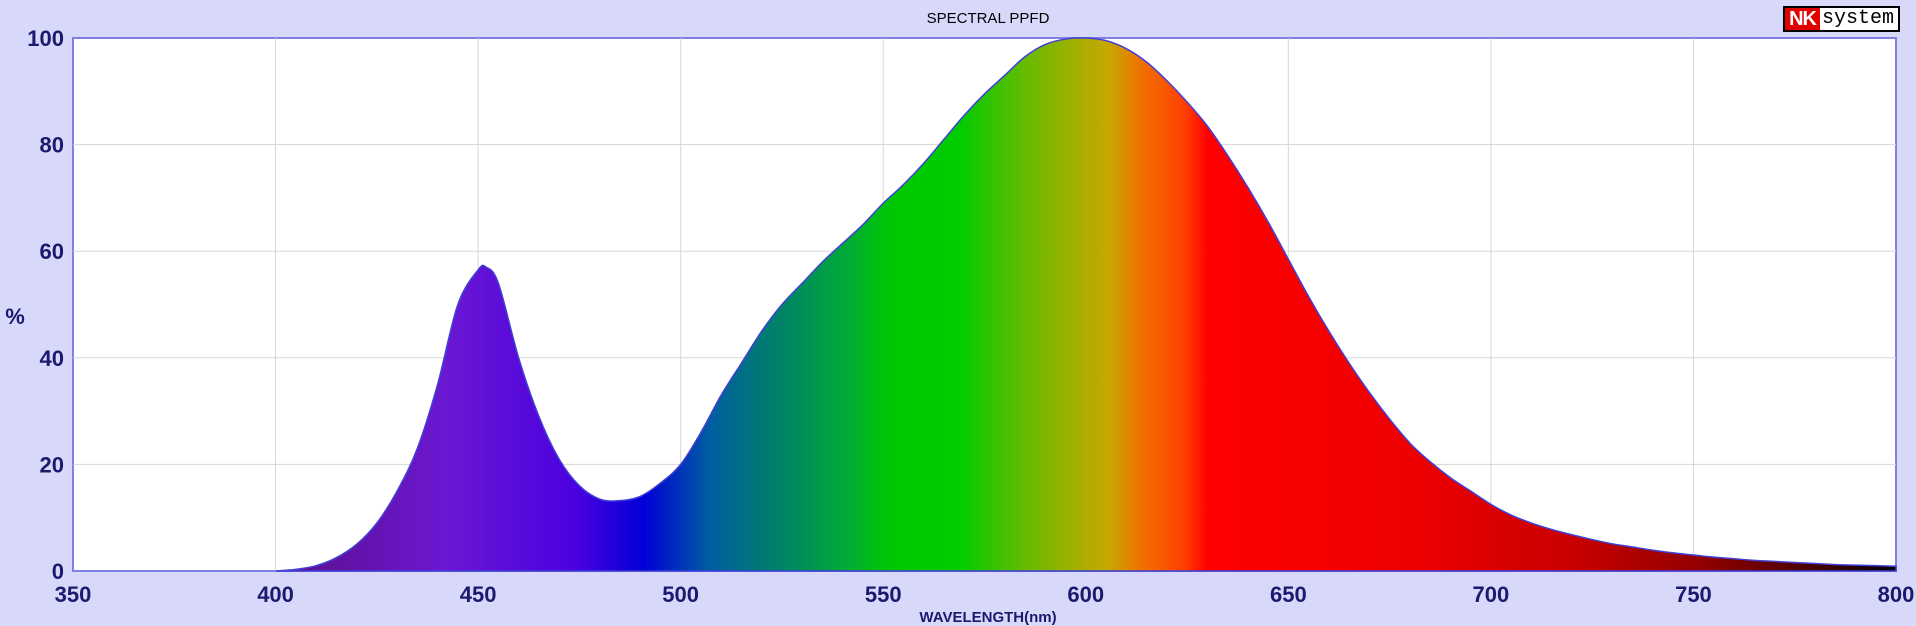 The image size is (1916, 626). What do you see at coordinates (1288, 594) in the screenshot?
I see `x-tick-label: 650` at bounding box center [1288, 594].